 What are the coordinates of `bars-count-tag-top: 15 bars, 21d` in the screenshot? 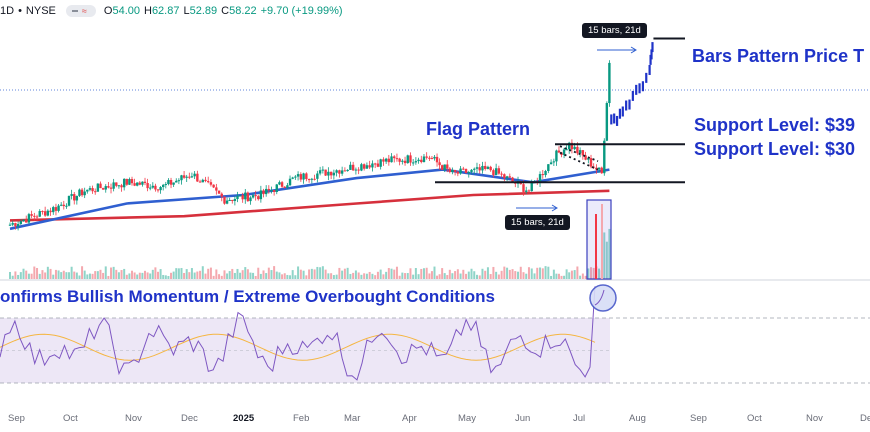 It's located at (614, 30).